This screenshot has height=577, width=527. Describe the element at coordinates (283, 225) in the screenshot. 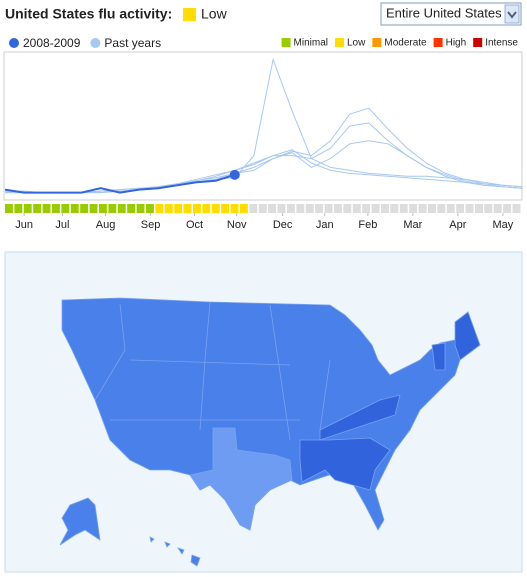

I see `x-tick-label: Dec` at that location.